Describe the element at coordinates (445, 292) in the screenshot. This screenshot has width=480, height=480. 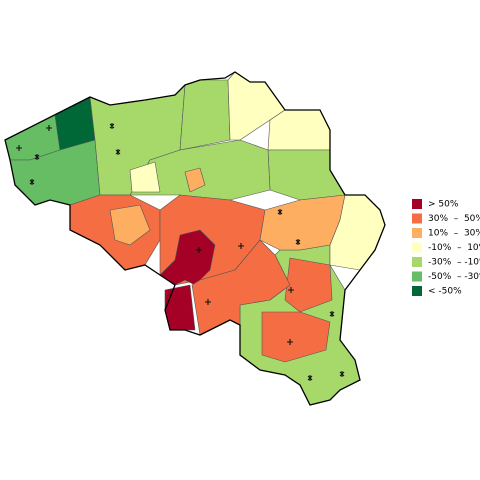
I see `legend-label: < -50%` at that location.